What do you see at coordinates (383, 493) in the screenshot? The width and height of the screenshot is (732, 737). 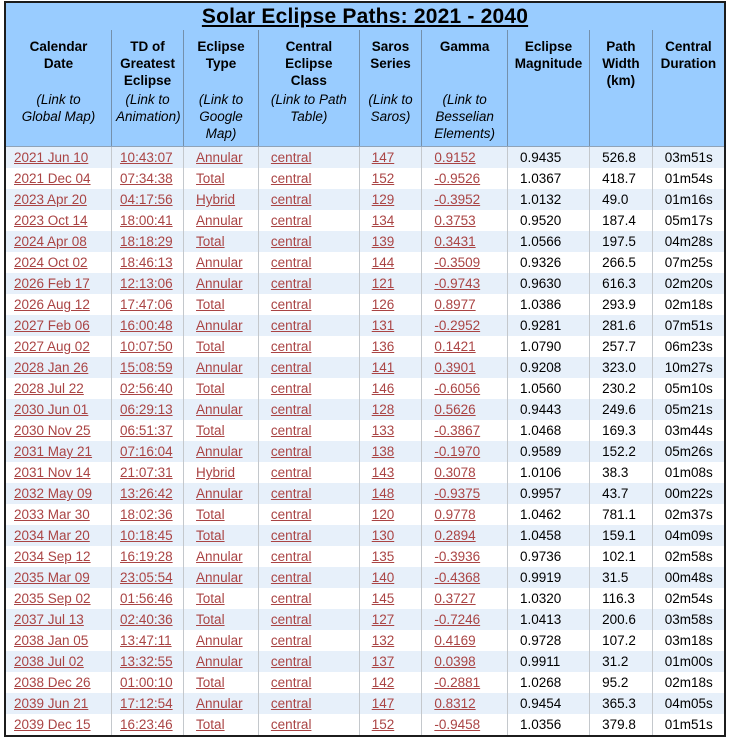 I see `saros-series-link: 148` at bounding box center [383, 493].